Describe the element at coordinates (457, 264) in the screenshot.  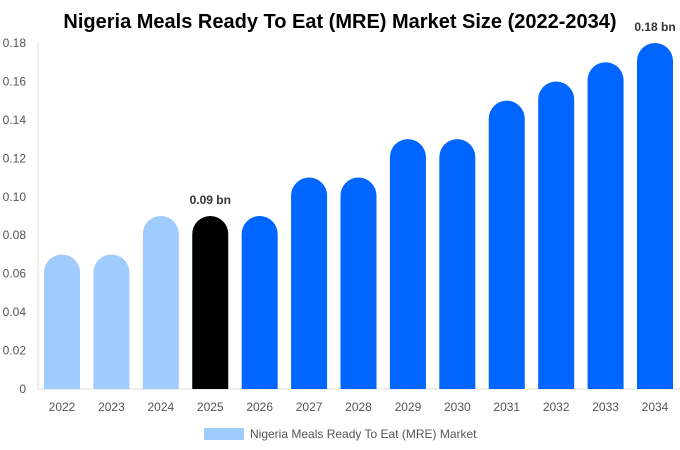
I see `bar-2030` at that location.